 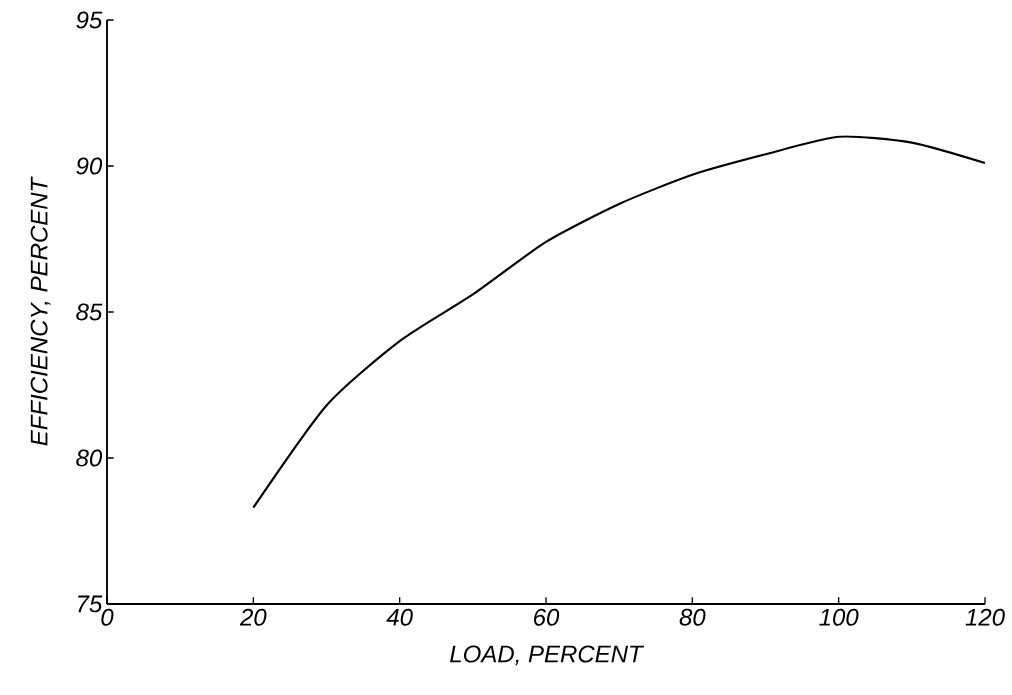 I want to click on x-tick-label: 0, so click(x=107, y=617).